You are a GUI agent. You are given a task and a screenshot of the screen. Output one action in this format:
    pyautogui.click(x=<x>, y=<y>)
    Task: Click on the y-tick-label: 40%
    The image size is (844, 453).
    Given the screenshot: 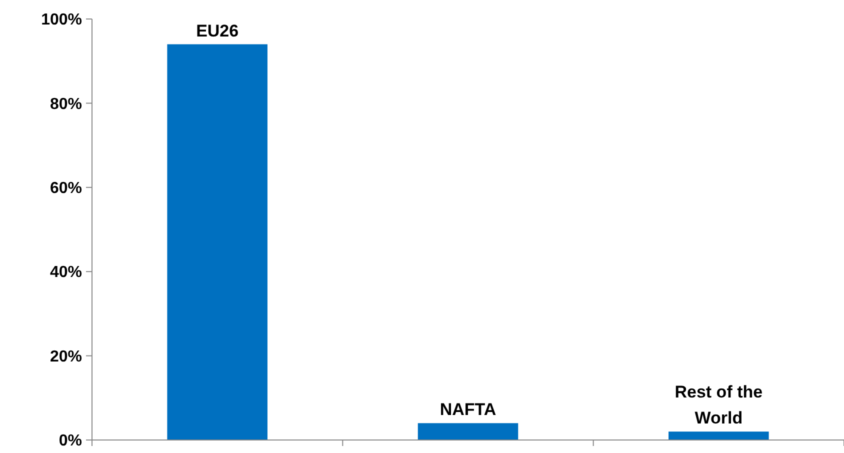 What is the action you would take?
    pyautogui.click(x=66, y=273)
    